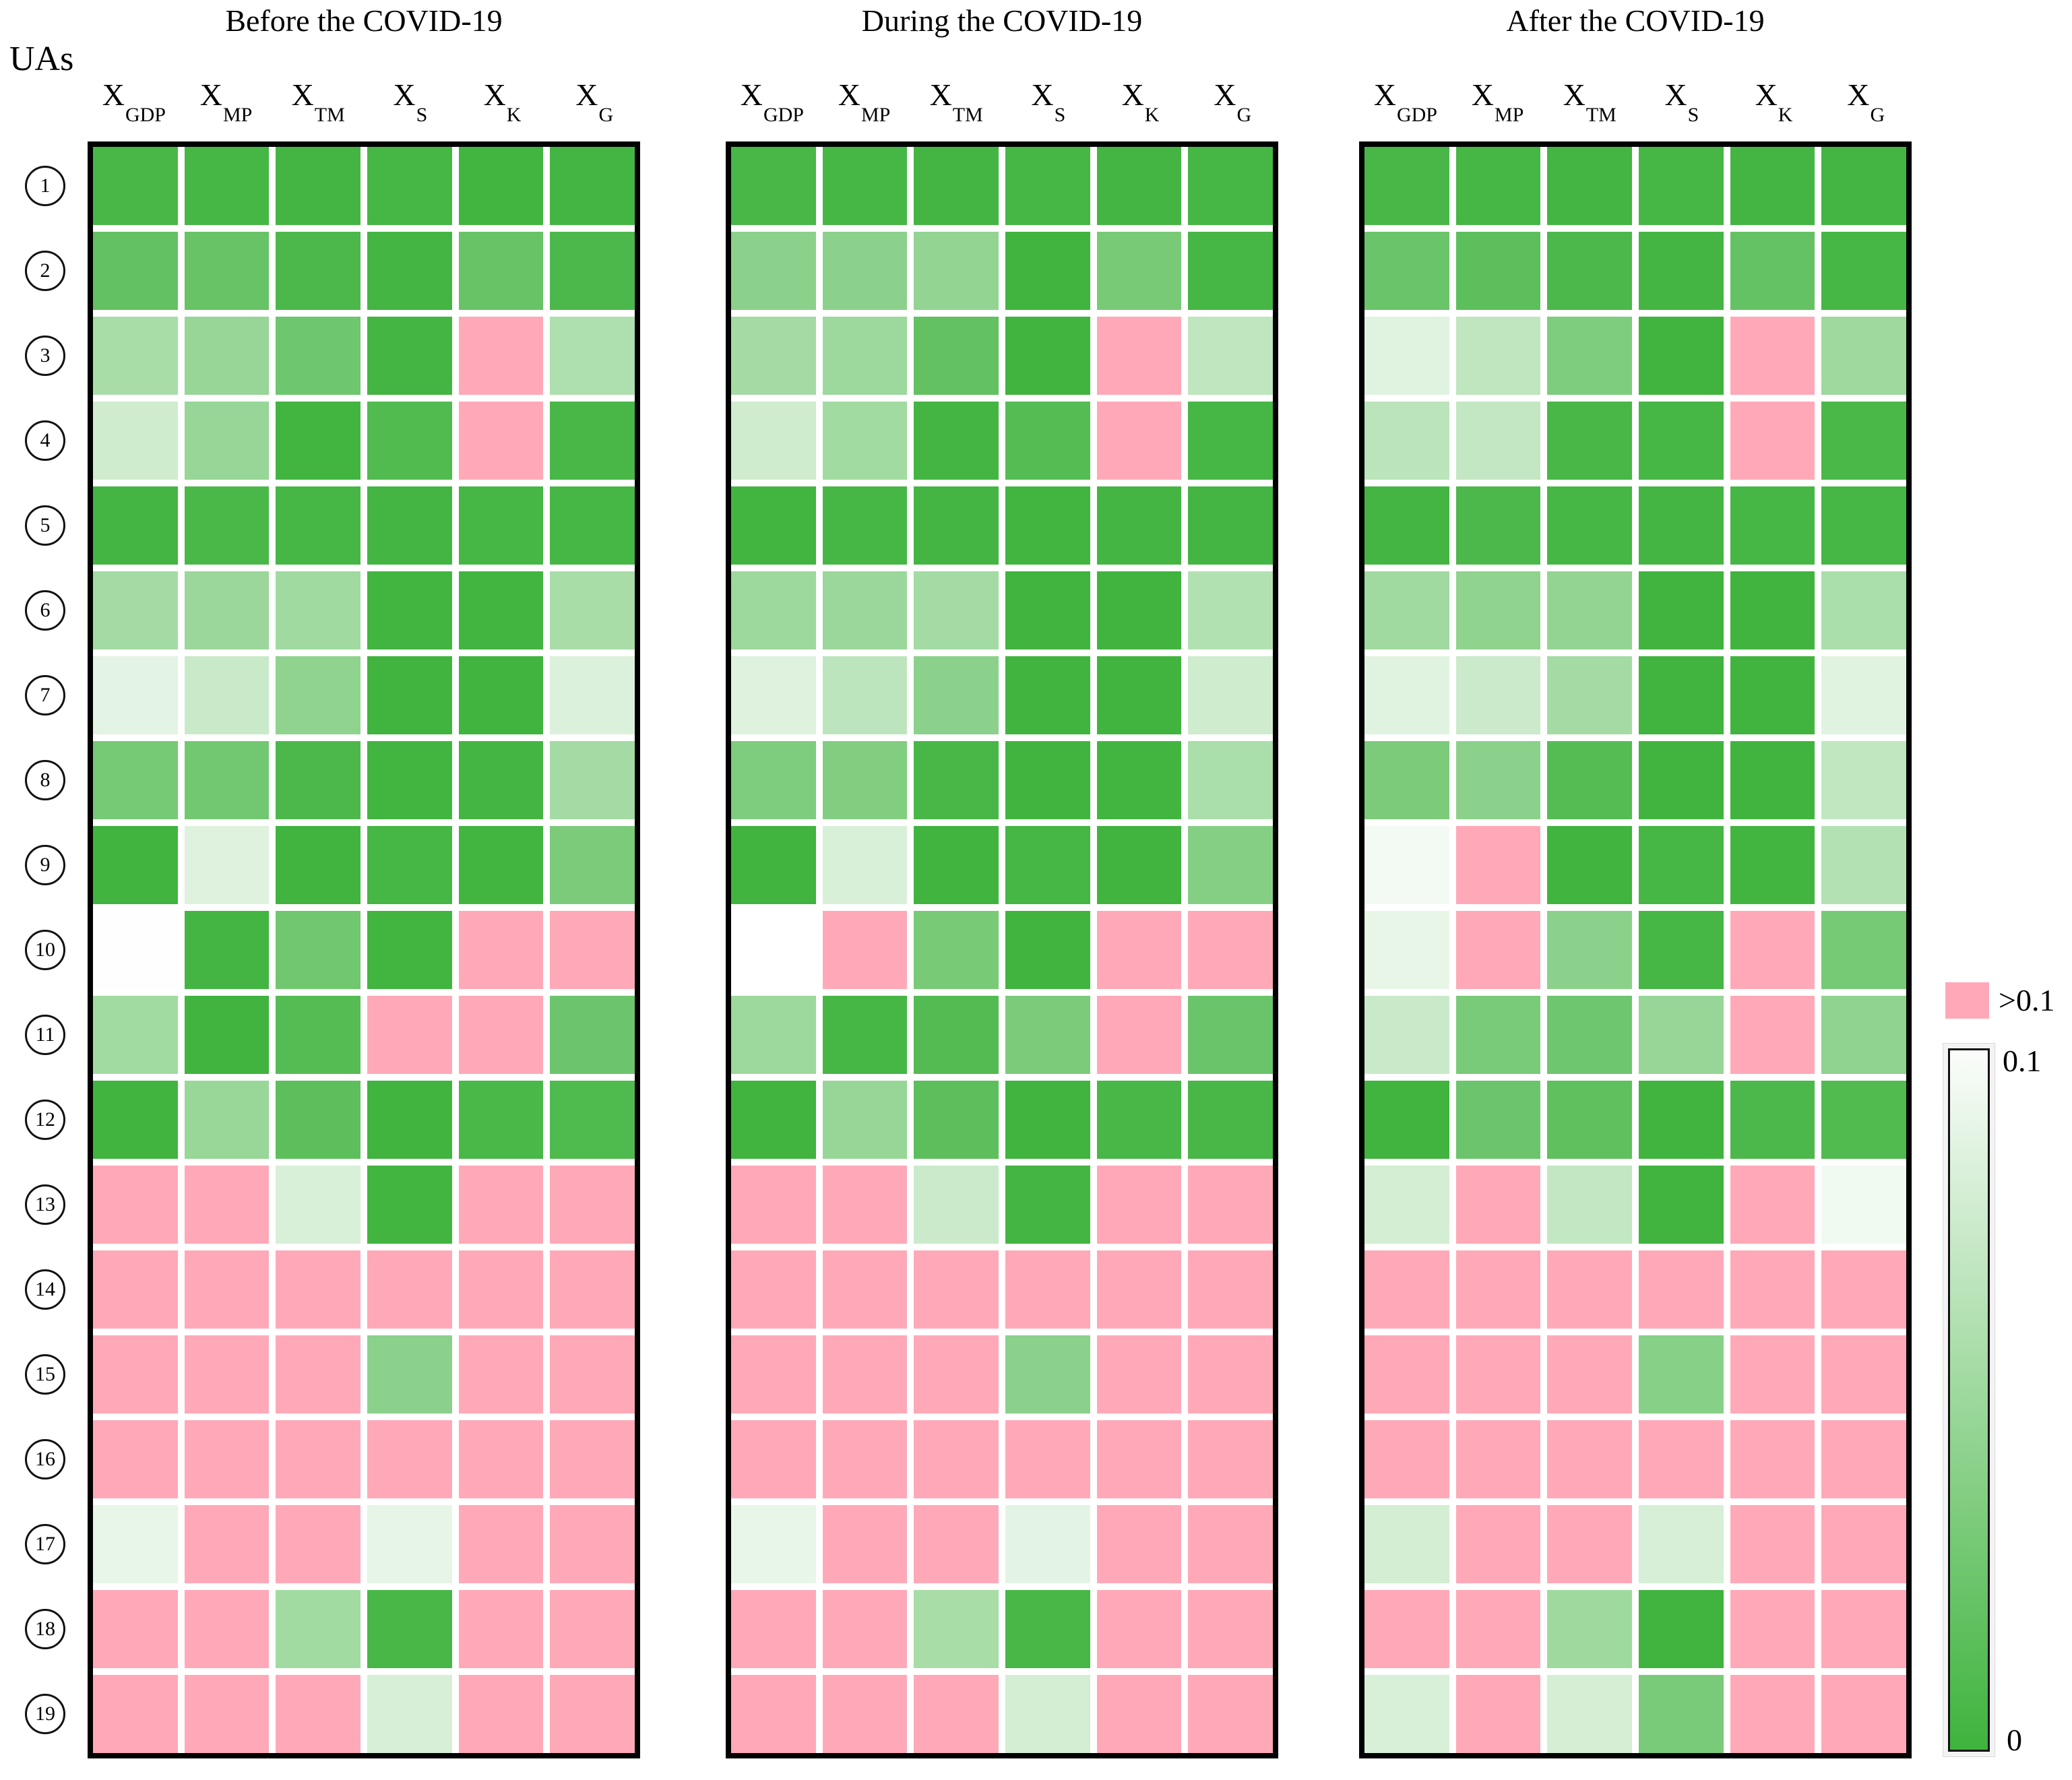 Image resolution: width=2072 pixels, height=1780 pixels. Describe the element at coordinates (1002, 20) in the screenshot. I see `heatmap-title: During the COVID-19` at that location.